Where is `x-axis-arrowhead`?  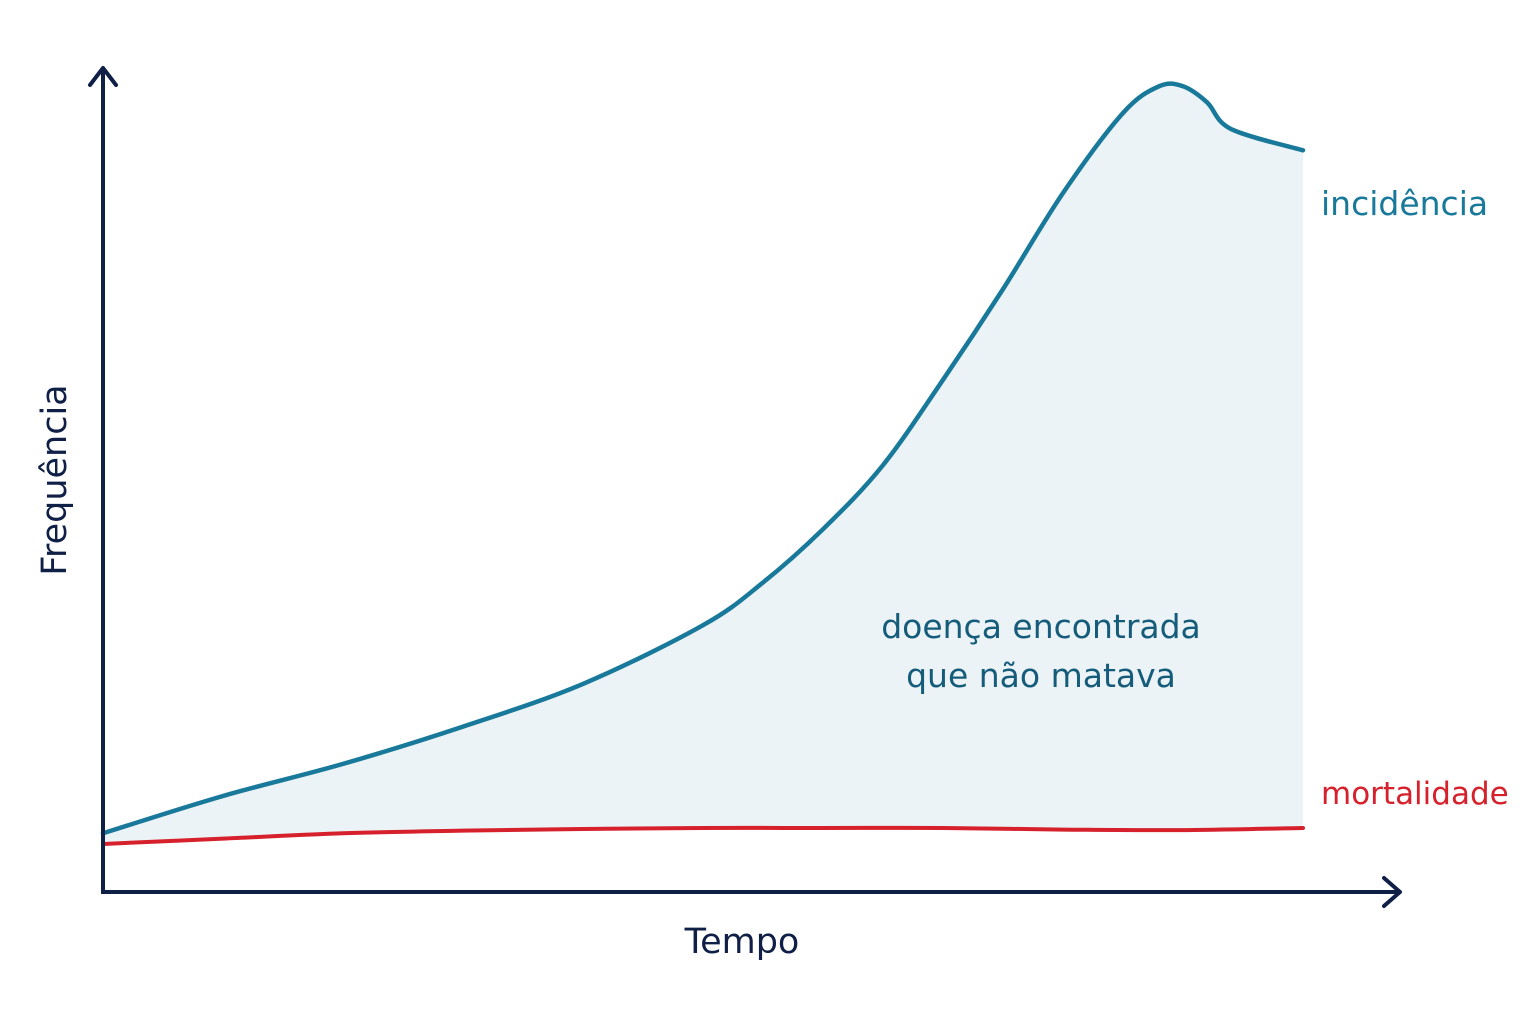 x-axis-arrowhead is located at coordinates (1392, 892).